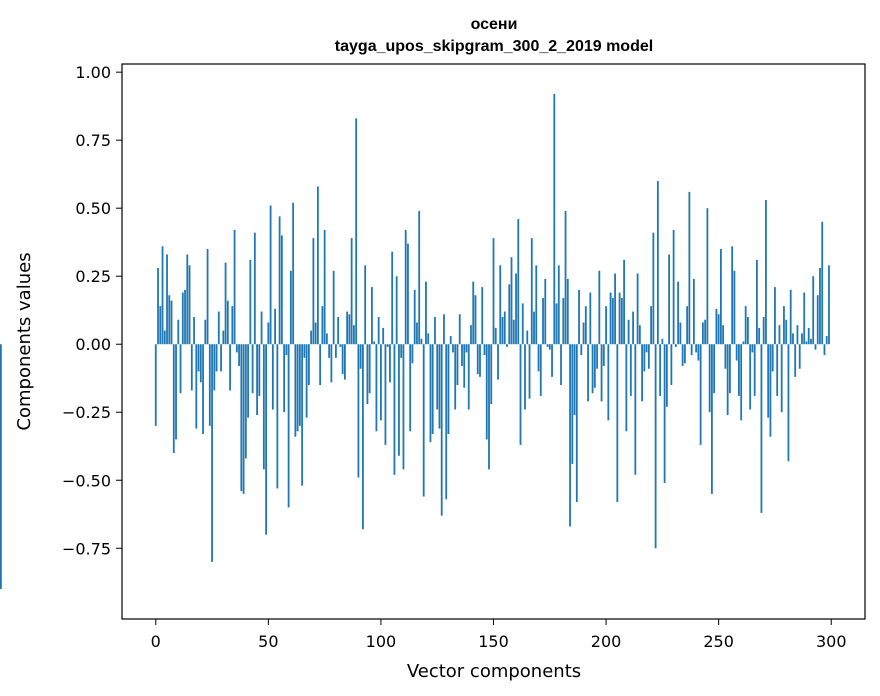  What do you see at coordinates (156, 641) in the screenshot?
I see `x-tick-label: 0` at bounding box center [156, 641].